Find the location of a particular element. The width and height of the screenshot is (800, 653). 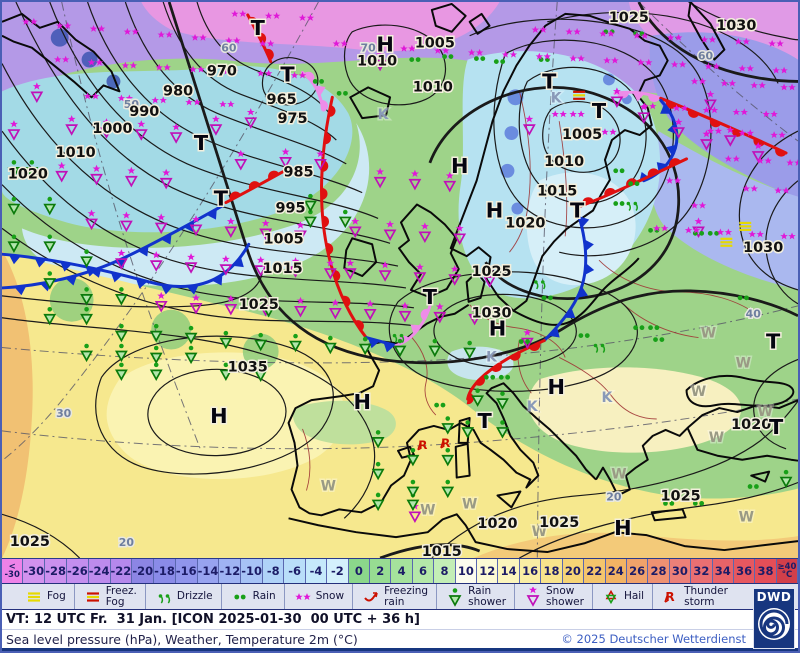

legend-label: Drizzle is located at coordinates (194, 596).